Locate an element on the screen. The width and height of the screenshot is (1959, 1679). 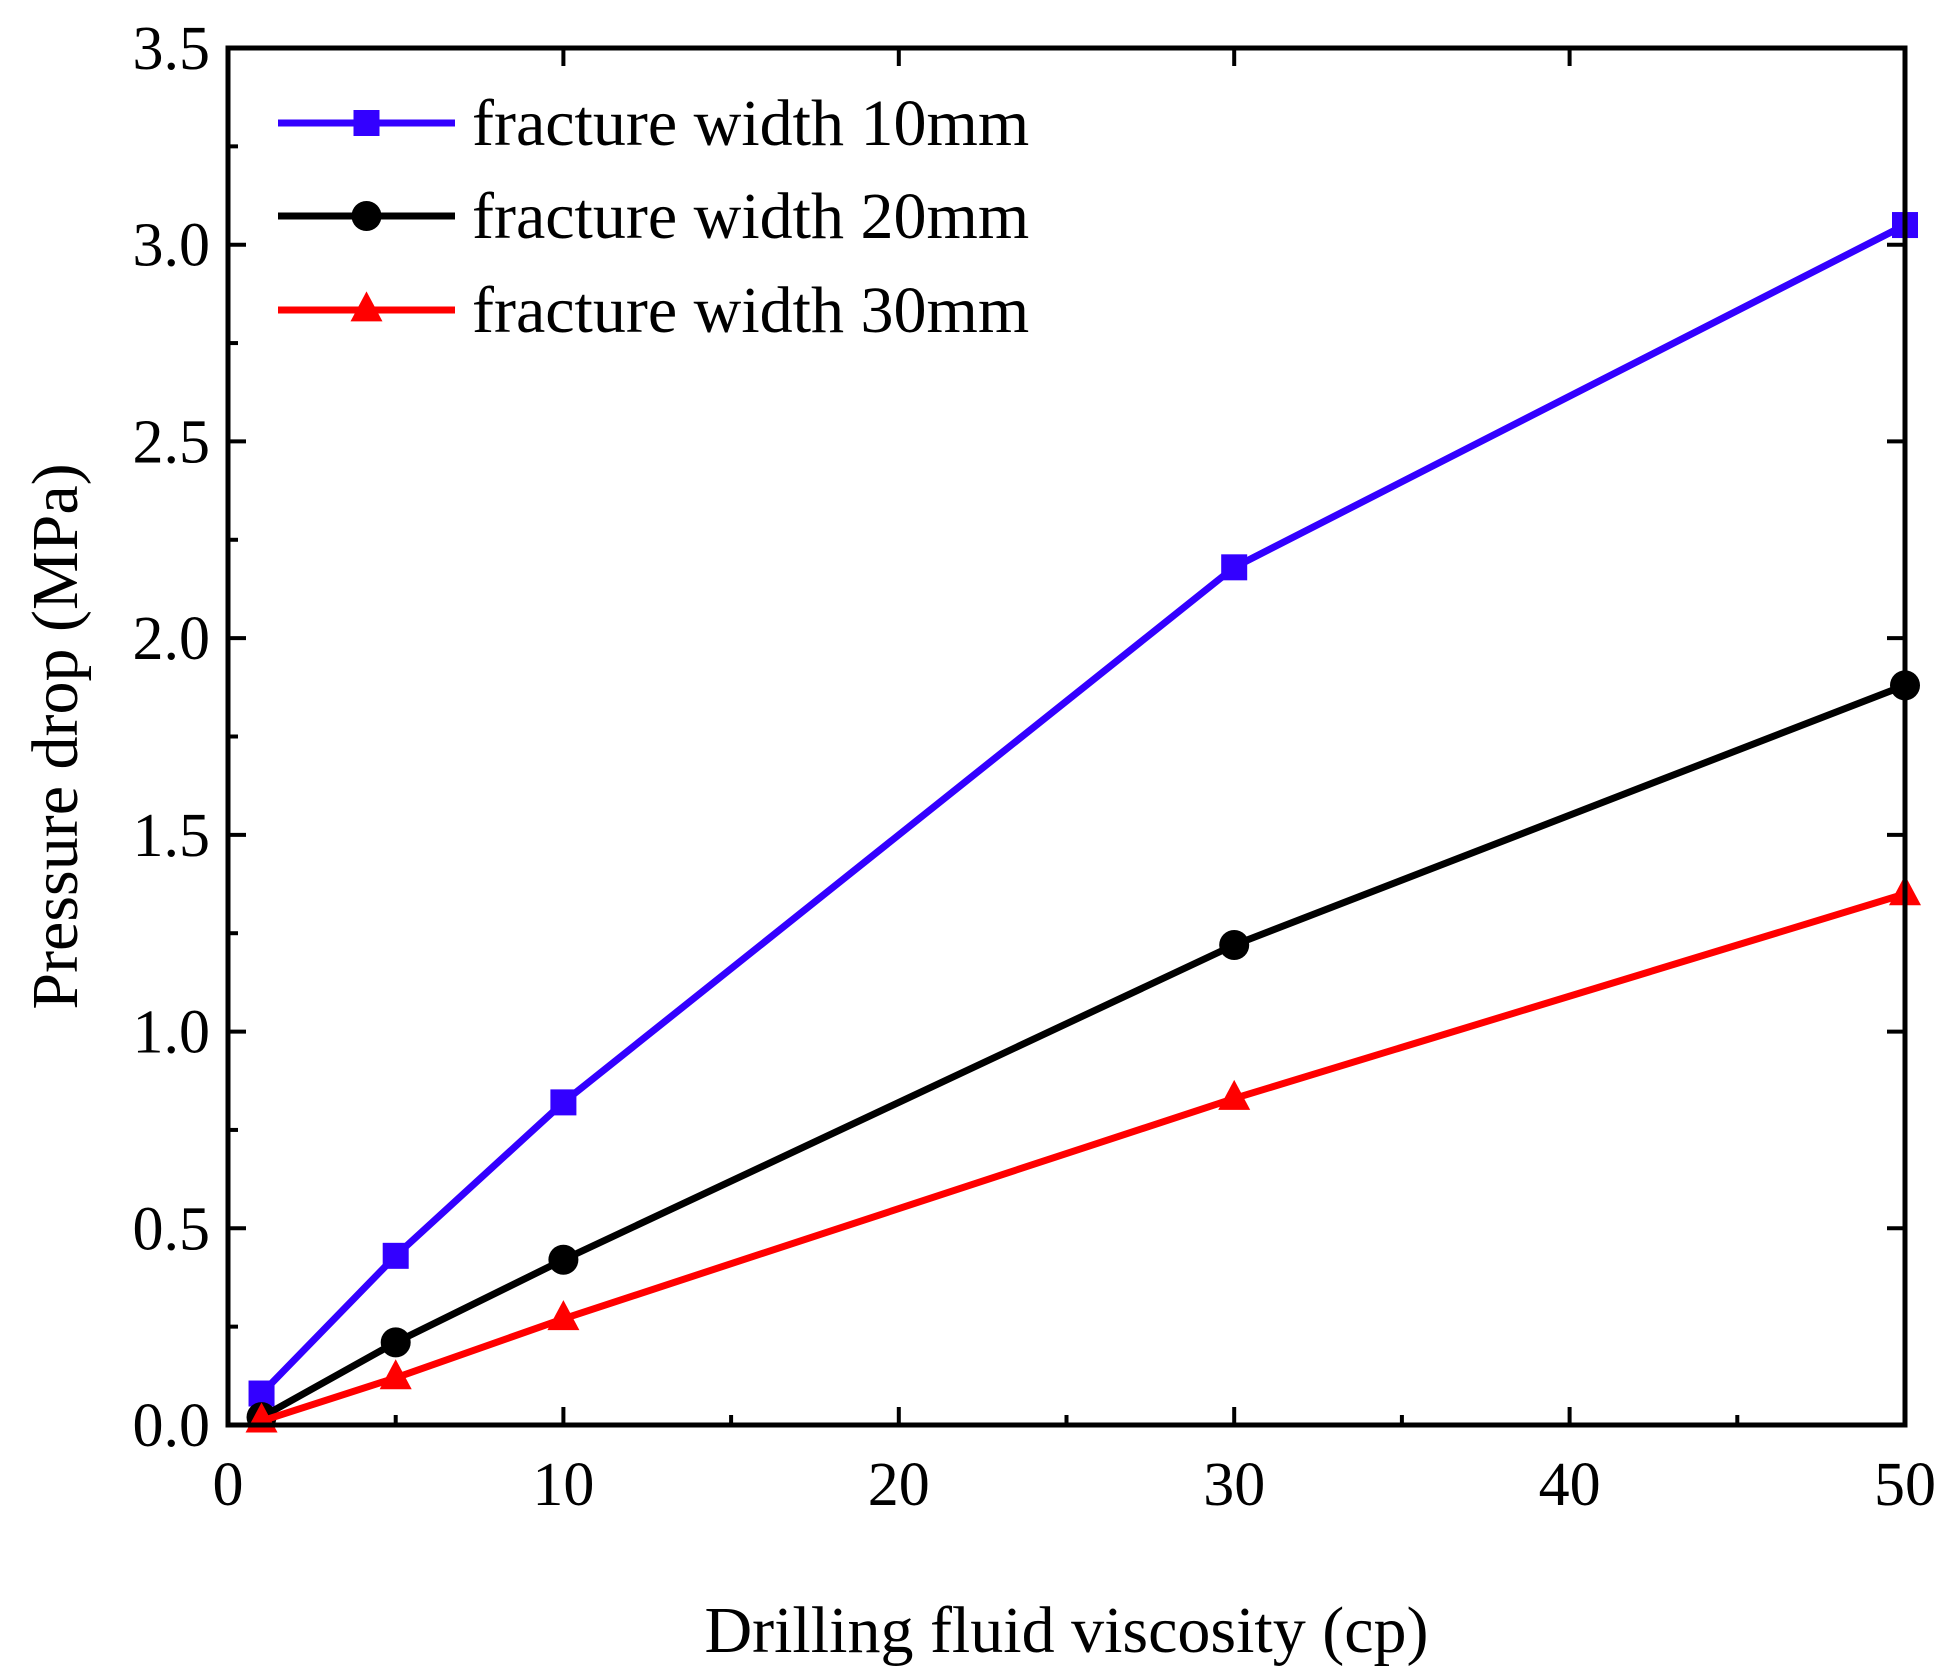
x-tick-label: 50 is located at coordinates (1905, 1485).